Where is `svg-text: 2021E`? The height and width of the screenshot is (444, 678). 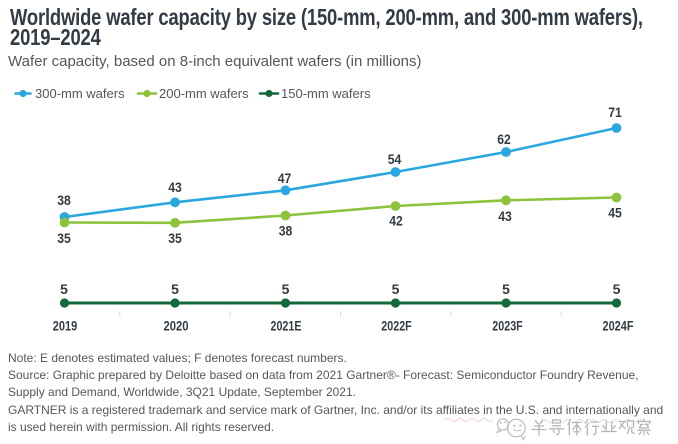
svg-text: 2021E is located at coordinates (286, 326).